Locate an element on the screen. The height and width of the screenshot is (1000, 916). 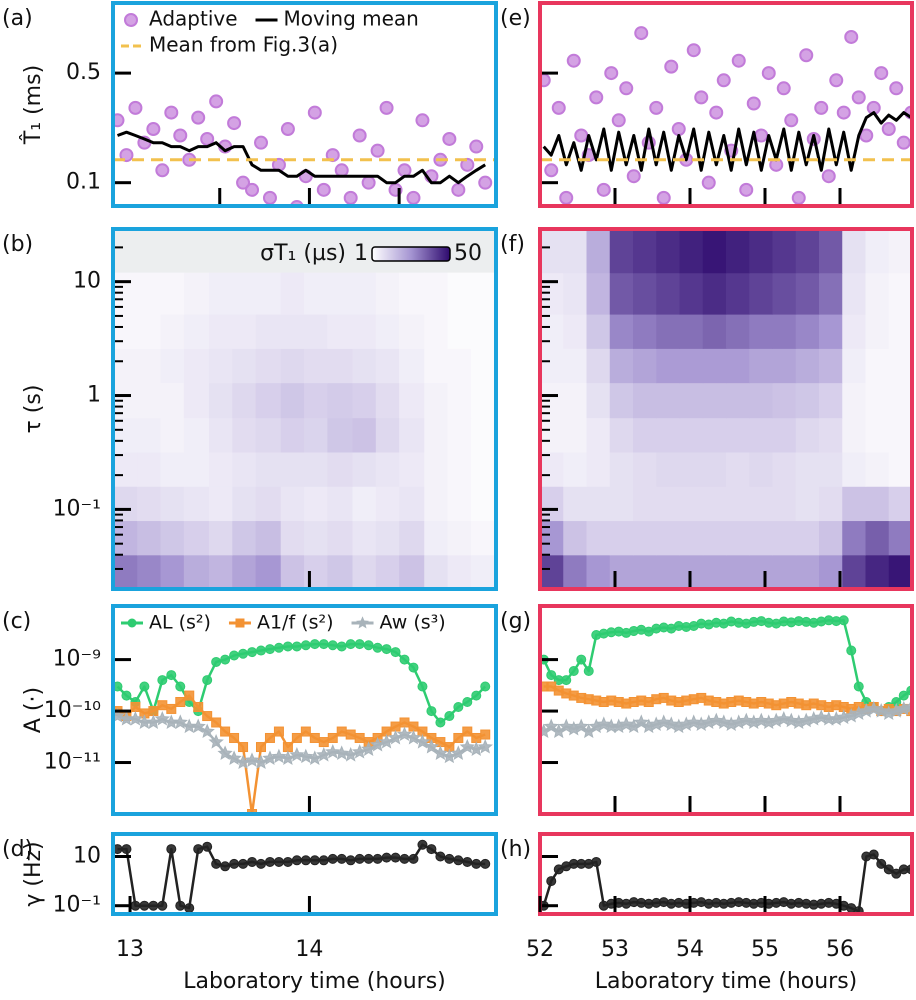
y-tick-label: 10⁻¹⁰ is located at coordinates (72, 710).